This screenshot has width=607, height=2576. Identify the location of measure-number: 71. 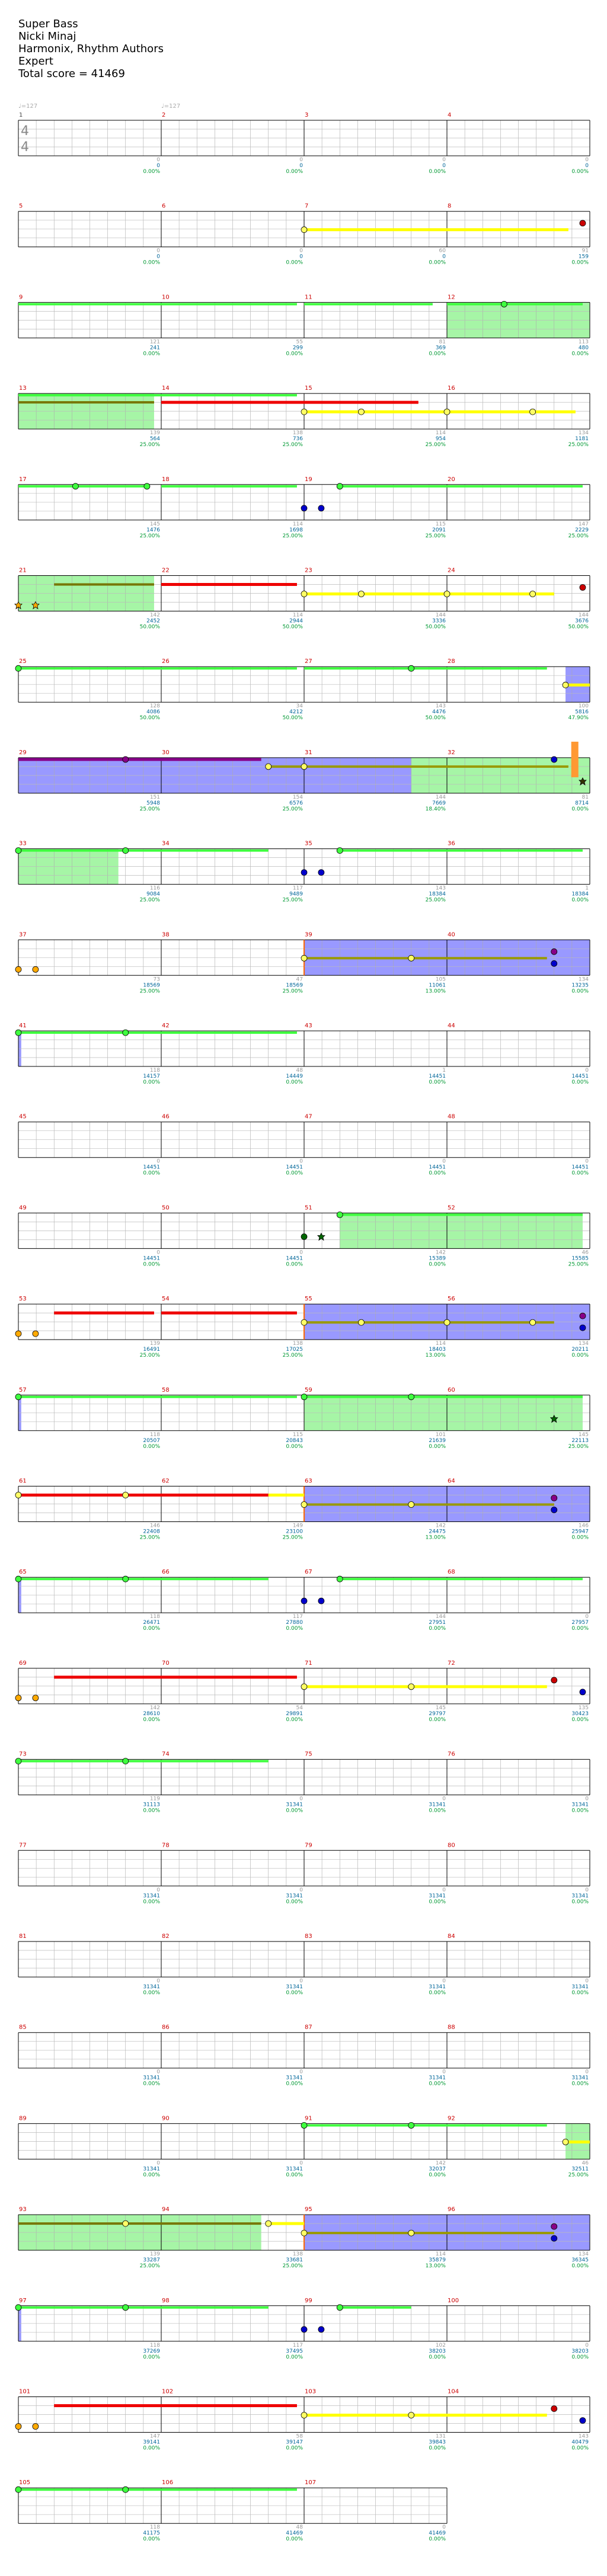
(308, 1664).